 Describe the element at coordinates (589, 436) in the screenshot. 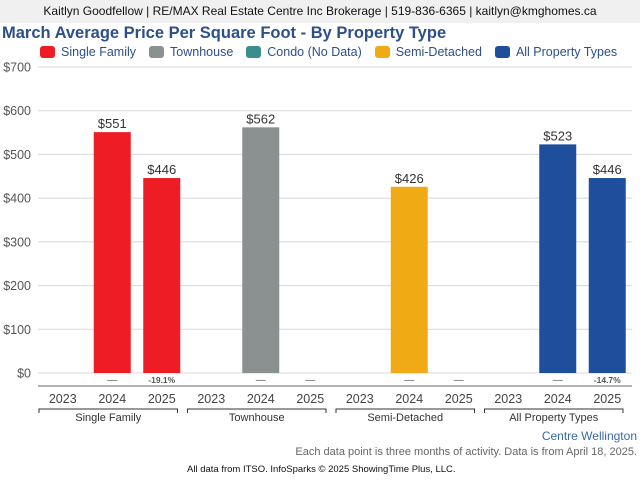

I see `region-label: Centre Wellington` at that location.